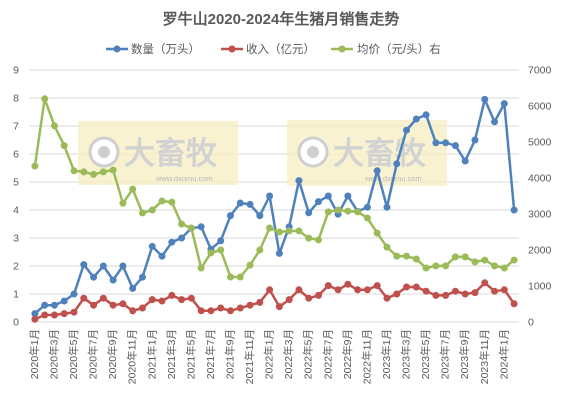  What do you see at coordinates (366, 356) in the screenshot?
I see `x-tick-label: 2022年11月` at bounding box center [366, 356].